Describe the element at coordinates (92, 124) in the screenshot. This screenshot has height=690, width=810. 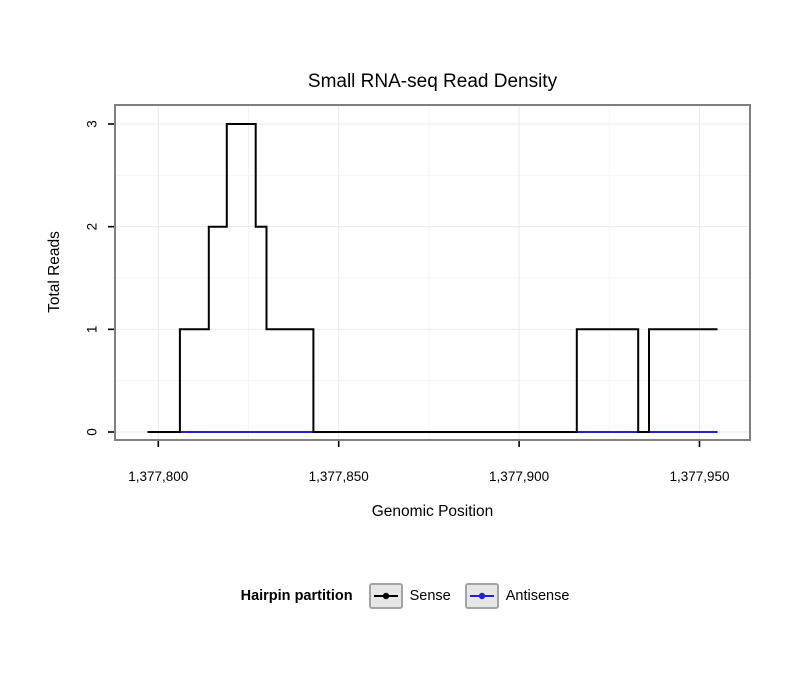
I see `y-tick-label: 3` at that location.